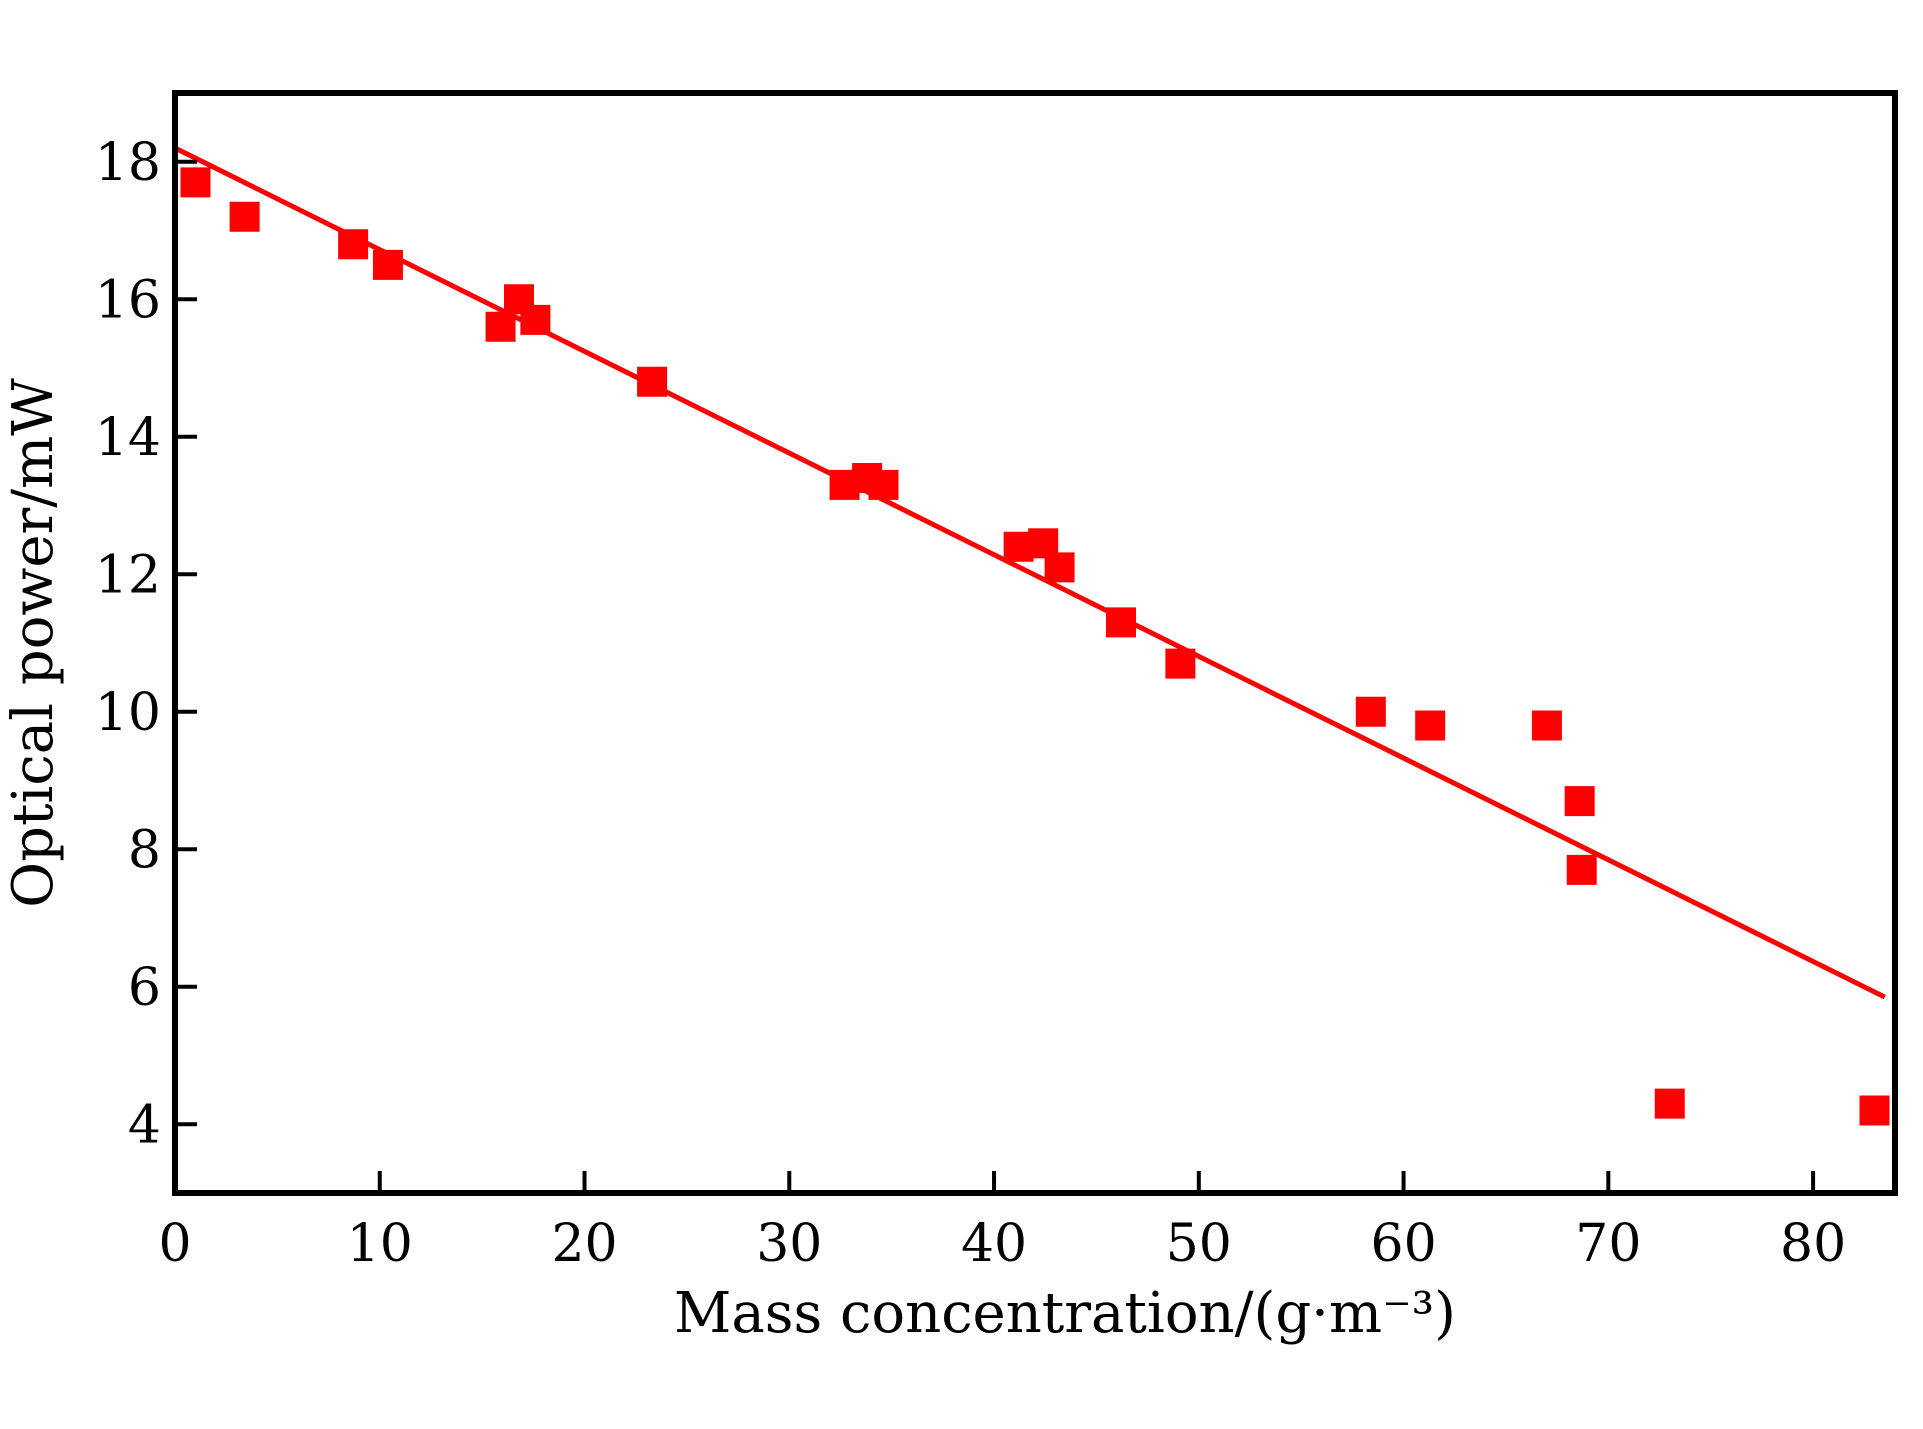 Image resolution: width=1923 pixels, height=1429 pixels. Describe the element at coordinates (128, 575) in the screenshot. I see `y-tick-label: 12` at that location.